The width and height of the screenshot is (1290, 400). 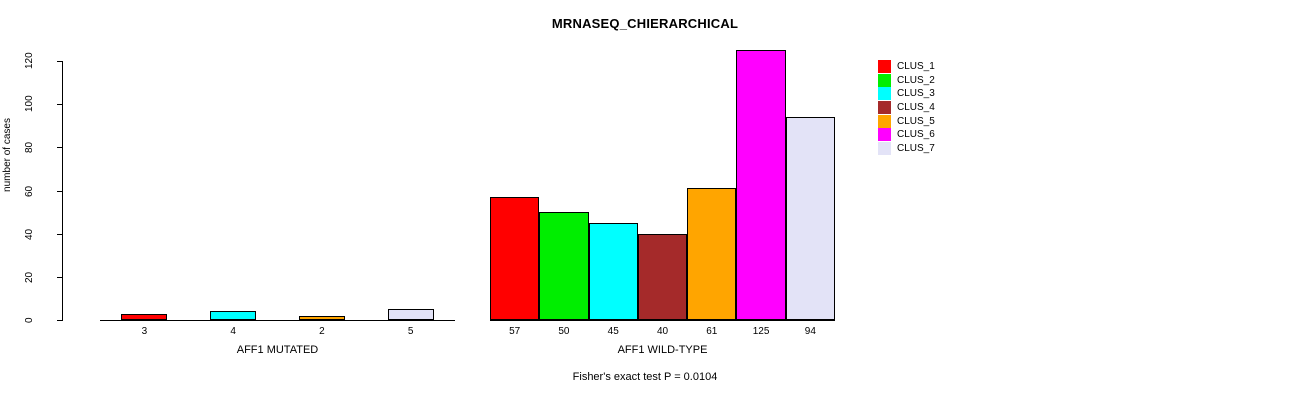 I want to click on x-axis-label-left: AFF1 MUTATED, so click(x=277, y=350).